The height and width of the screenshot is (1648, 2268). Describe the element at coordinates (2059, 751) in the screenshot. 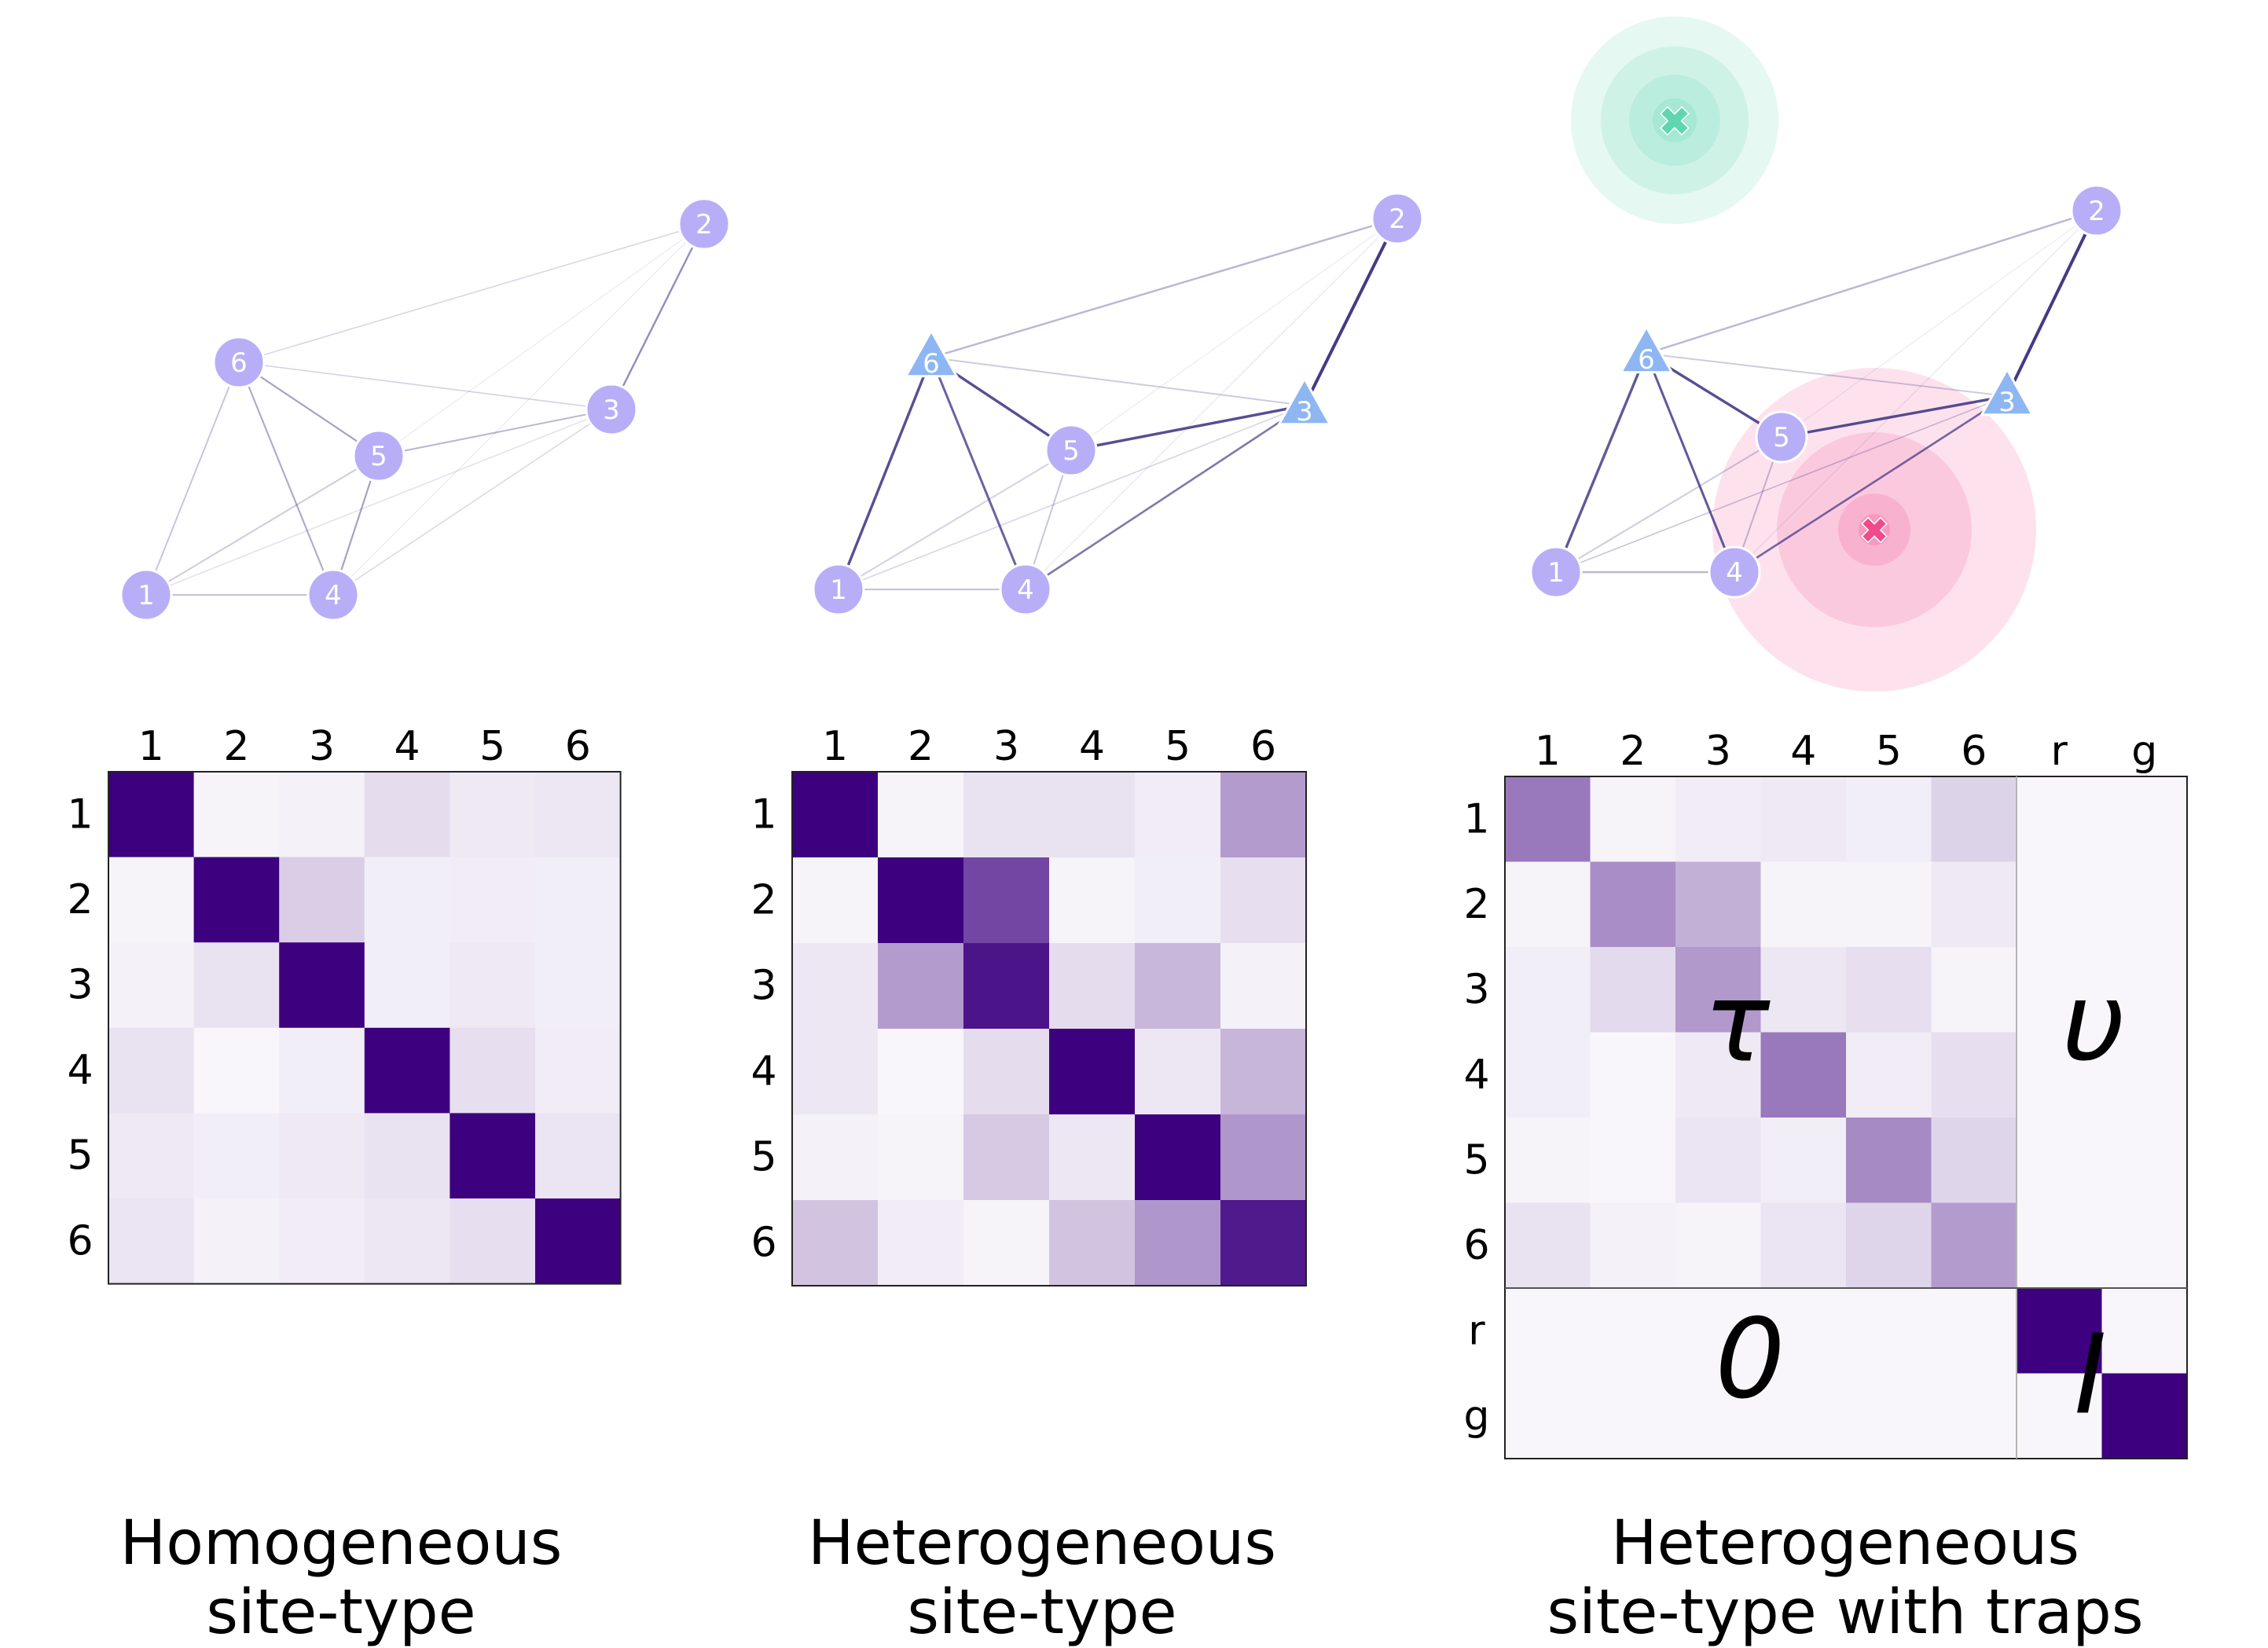

I see `col-tick-label: r` at that location.